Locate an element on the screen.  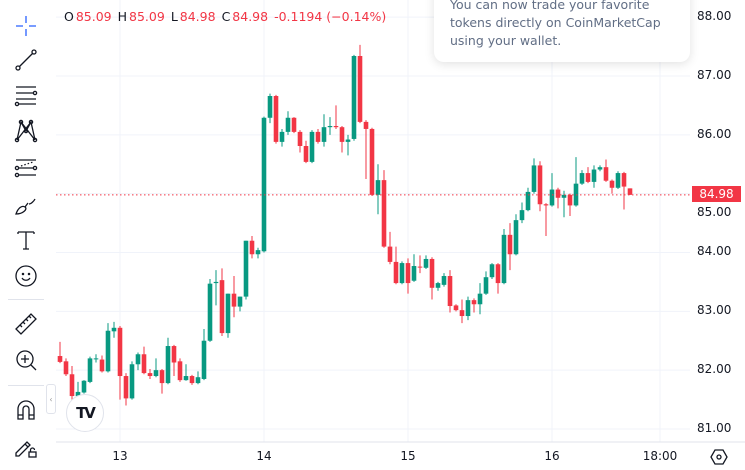
tradingview-logo: TV is located at coordinates (85, 413).